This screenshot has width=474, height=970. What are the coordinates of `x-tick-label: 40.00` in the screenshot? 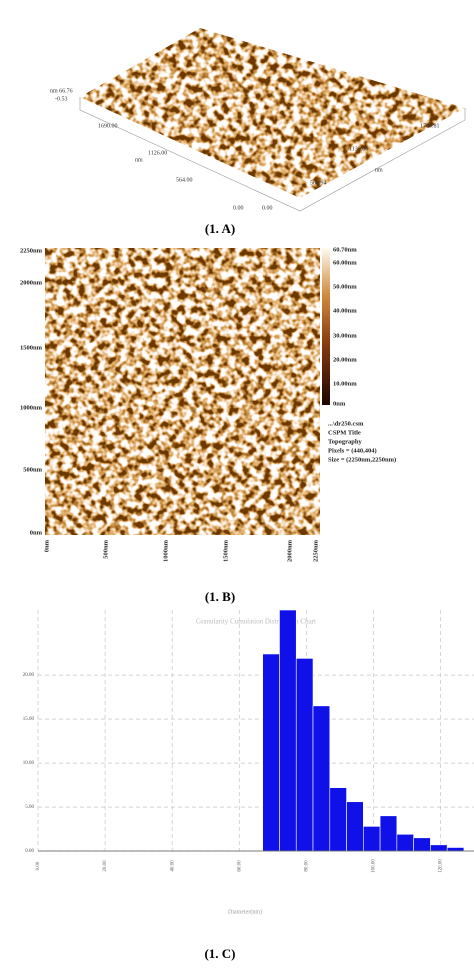 It's located at (172, 866).